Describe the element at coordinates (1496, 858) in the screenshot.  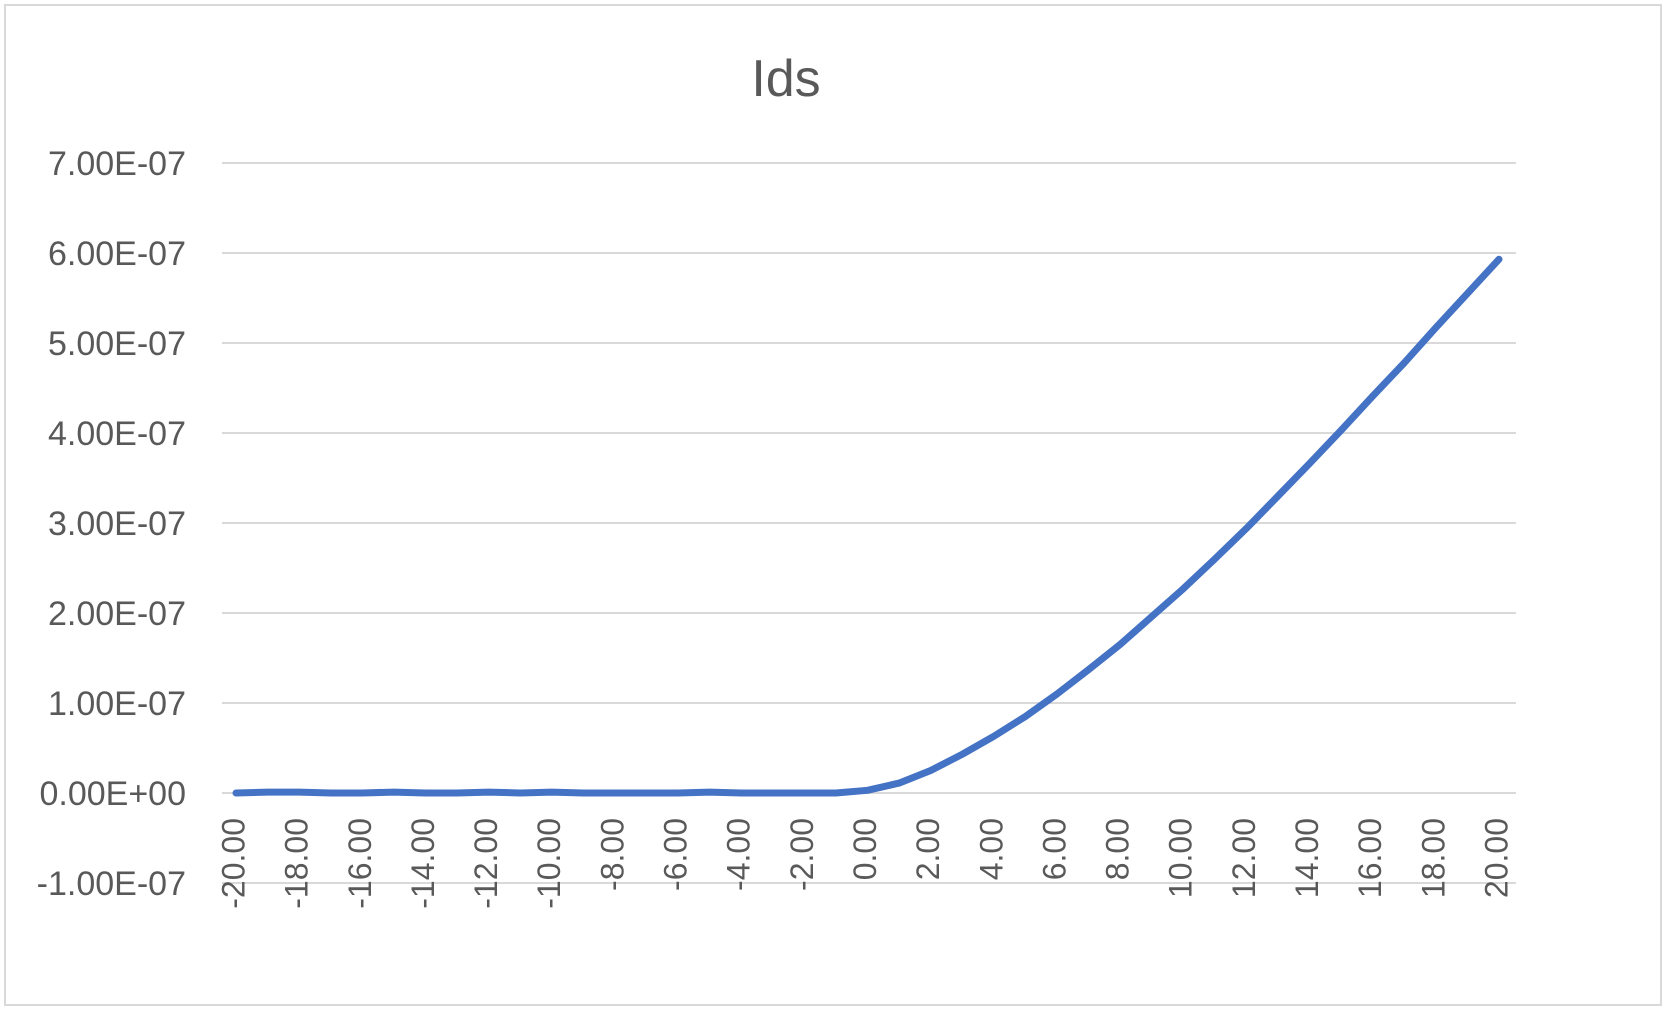
I see `x-tick-label: 20.00` at that location.